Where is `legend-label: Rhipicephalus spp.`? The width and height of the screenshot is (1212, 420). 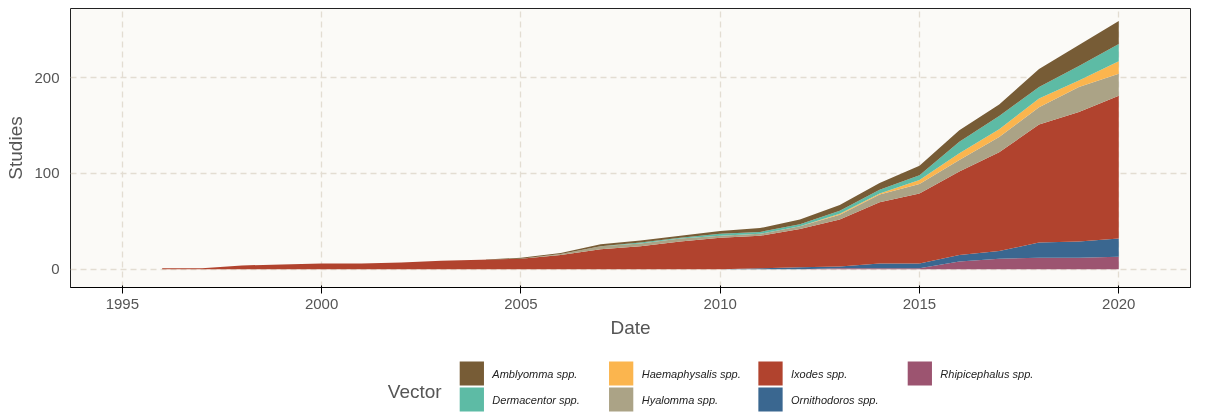
legend-label: Rhipicephalus spp. is located at coordinates (987, 373).